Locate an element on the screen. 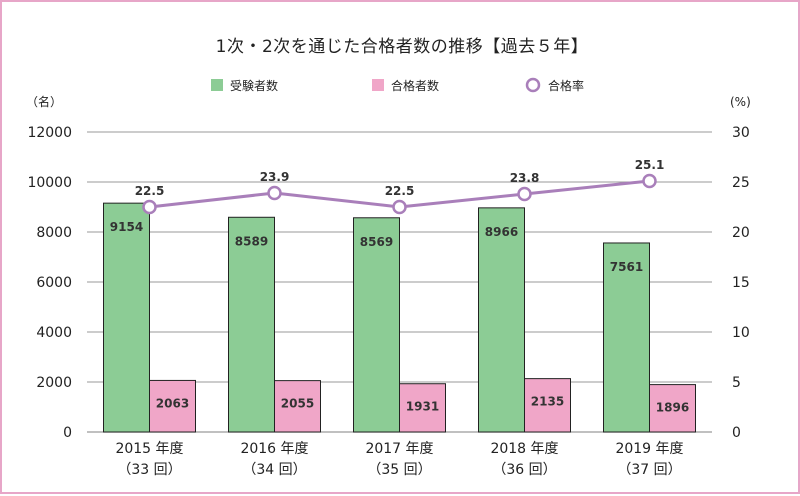 This screenshot has height=496, width=800. left-tick-label: 6000 is located at coordinates (54, 283).